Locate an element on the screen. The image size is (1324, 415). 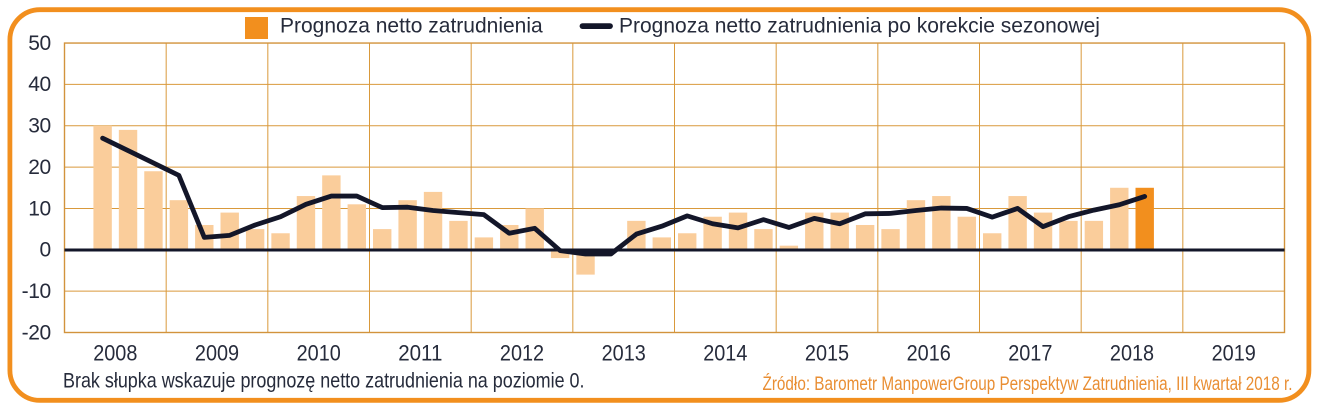
svg-text: 40 is located at coordinates (39, 84).